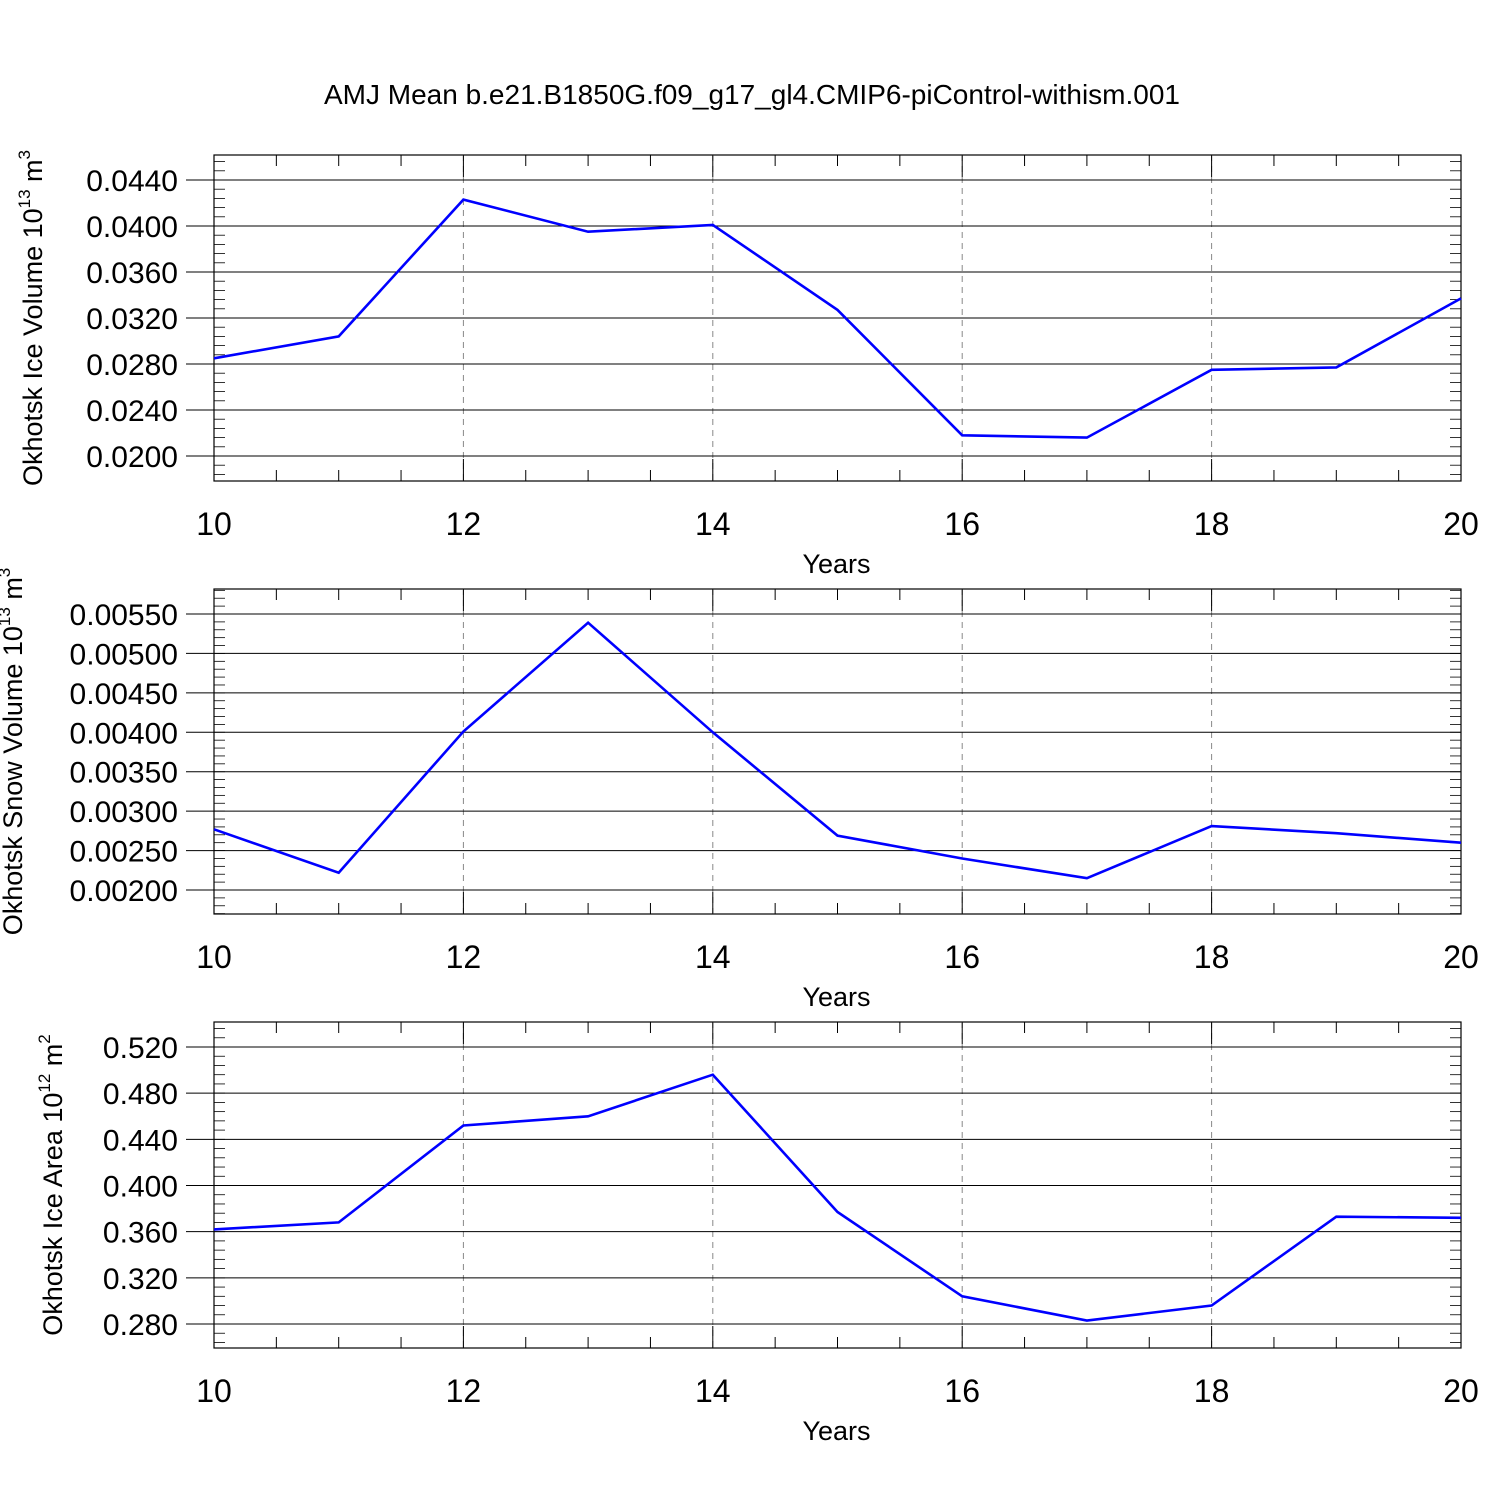 The width and height of the screenshot is (1500, 1500). What do you see at coordinates (132, 227) in the screenshot?
I see `y-tick-label: 0.0400` at bounding box center [132, 227].